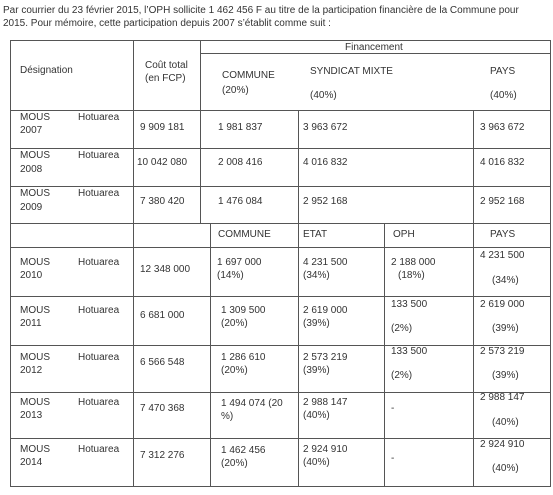  Describe the element at coordinates (325, 262) in the screenshot. I see `row-etat: 4 231 500` at that location.